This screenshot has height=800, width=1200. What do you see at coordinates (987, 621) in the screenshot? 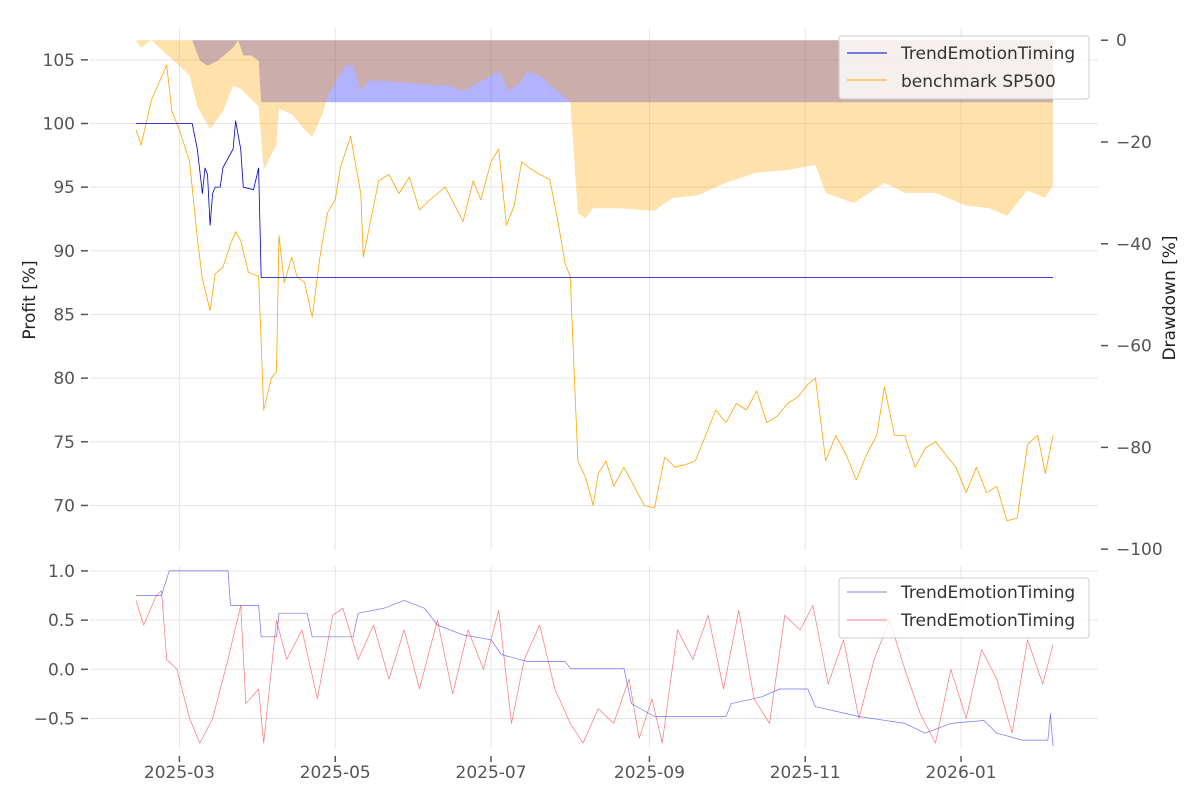
I see `legend-label-signal-red: TrendEmotionTiming` at bounding box center [987, 621].